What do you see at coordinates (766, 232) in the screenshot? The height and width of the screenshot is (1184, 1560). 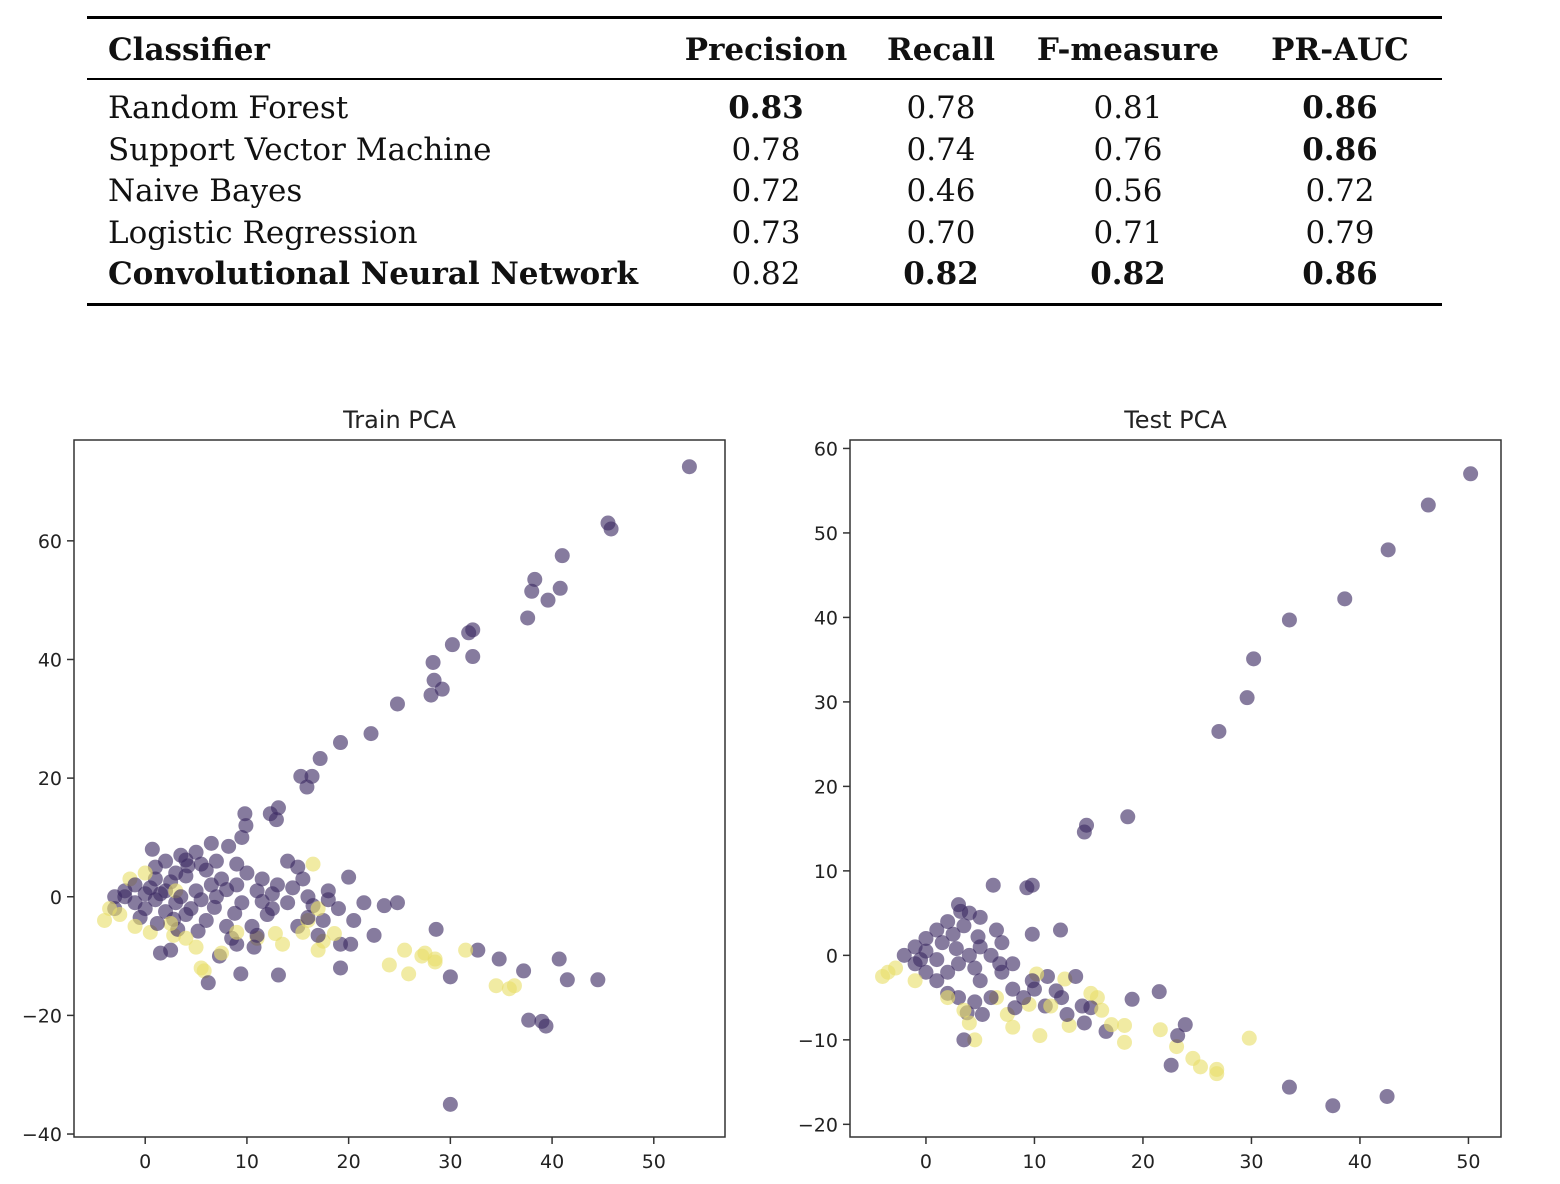 I see `cell-precision: 0.73` at bounding box center [766, 232].